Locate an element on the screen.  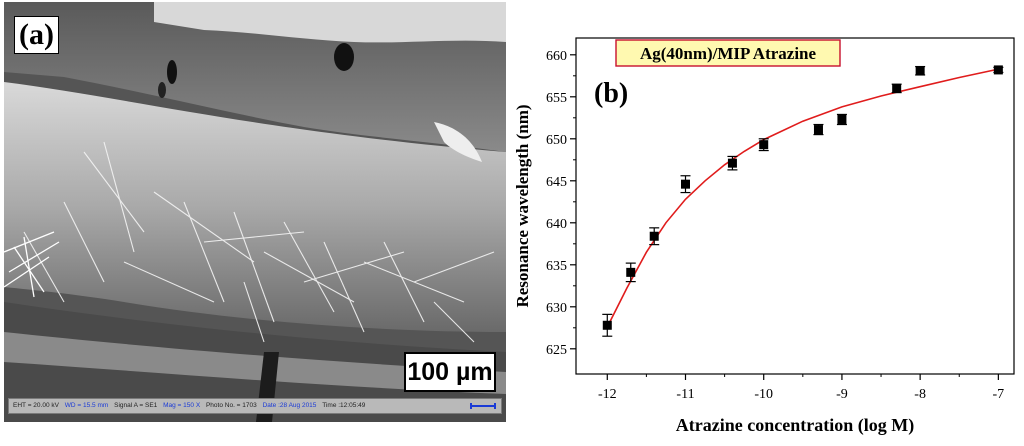
chart-title-box is located at coordinates (728, 53).